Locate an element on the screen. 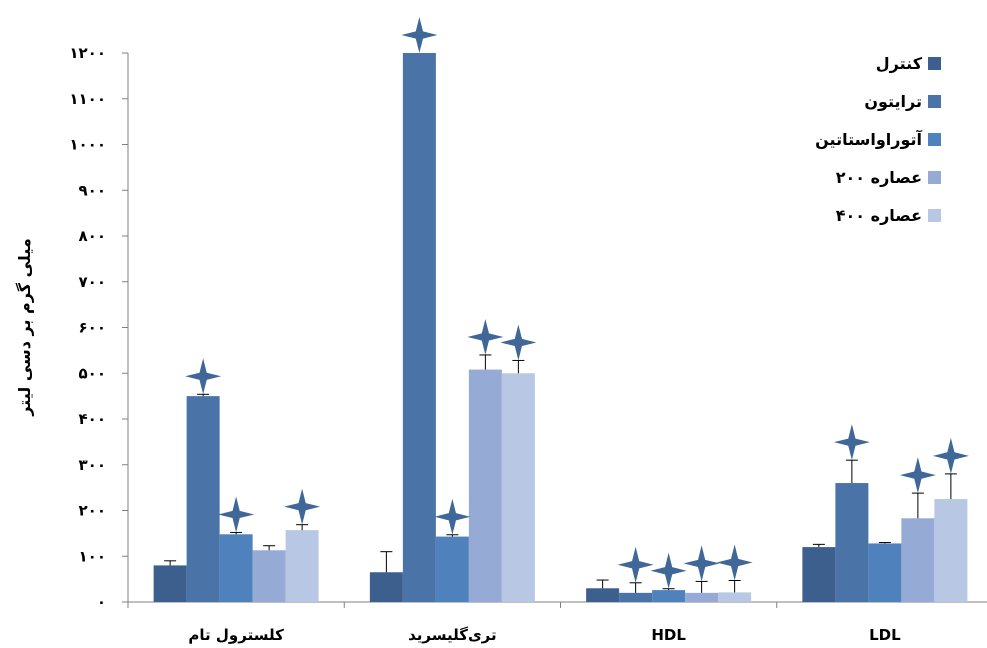  legend-label: عصاره ۲۰۰ is located at coordinates (879, 177).